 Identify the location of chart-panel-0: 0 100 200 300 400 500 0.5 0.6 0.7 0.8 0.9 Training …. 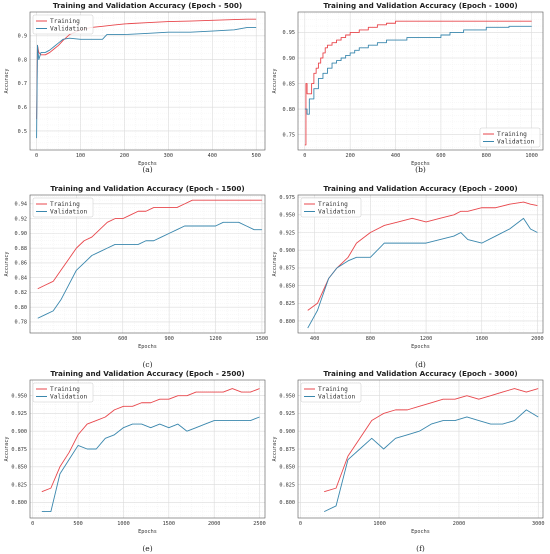
(135, 87).